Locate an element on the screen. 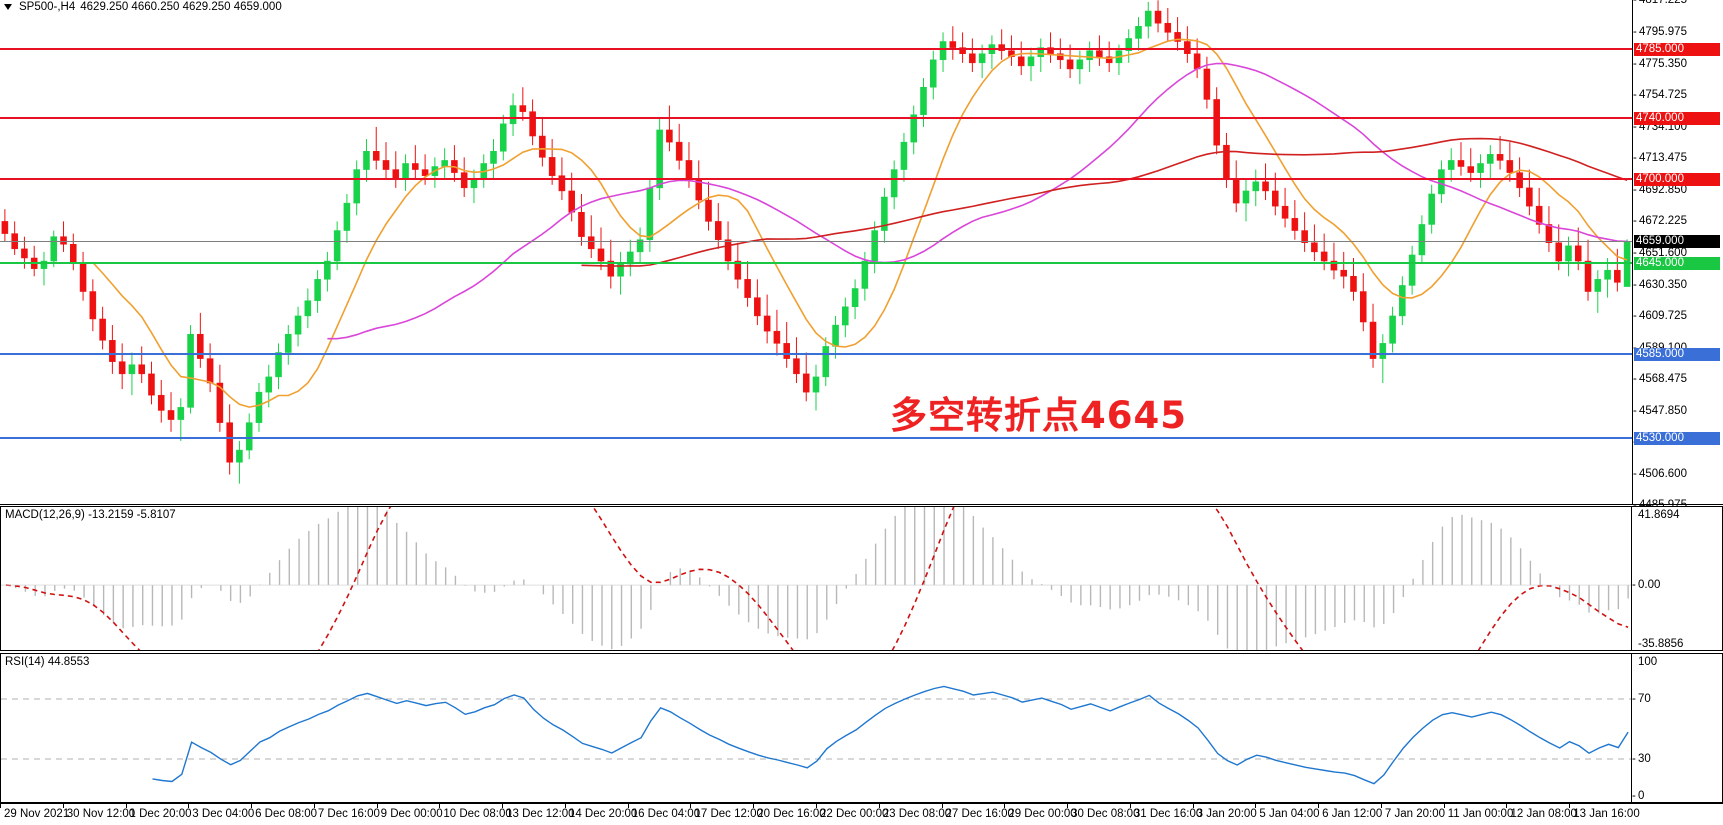  time-tick-label: 13 Dec 12:00 is located at coordinates (540, 814).